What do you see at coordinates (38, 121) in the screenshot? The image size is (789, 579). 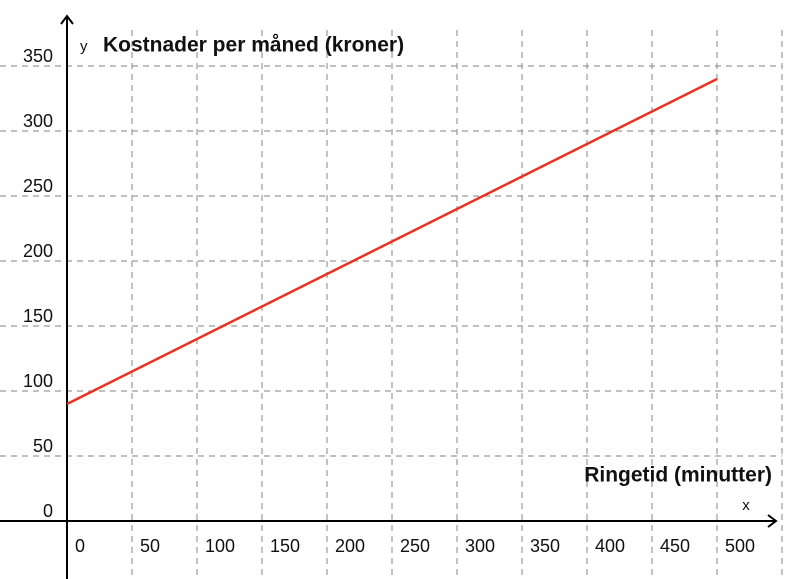 I see `y-tick-label: 300` at bounding box center [38, 121].